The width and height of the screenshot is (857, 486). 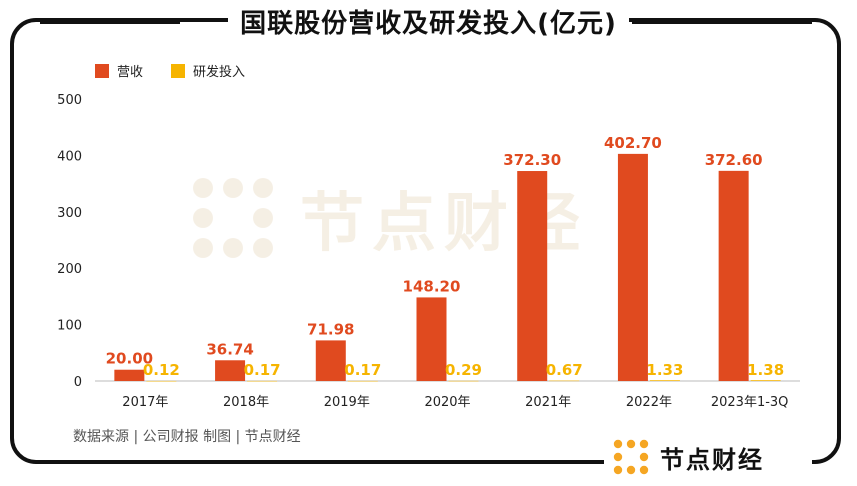 I want to click on data-label-rd-2: 0.17, so click(x=362, y=370).